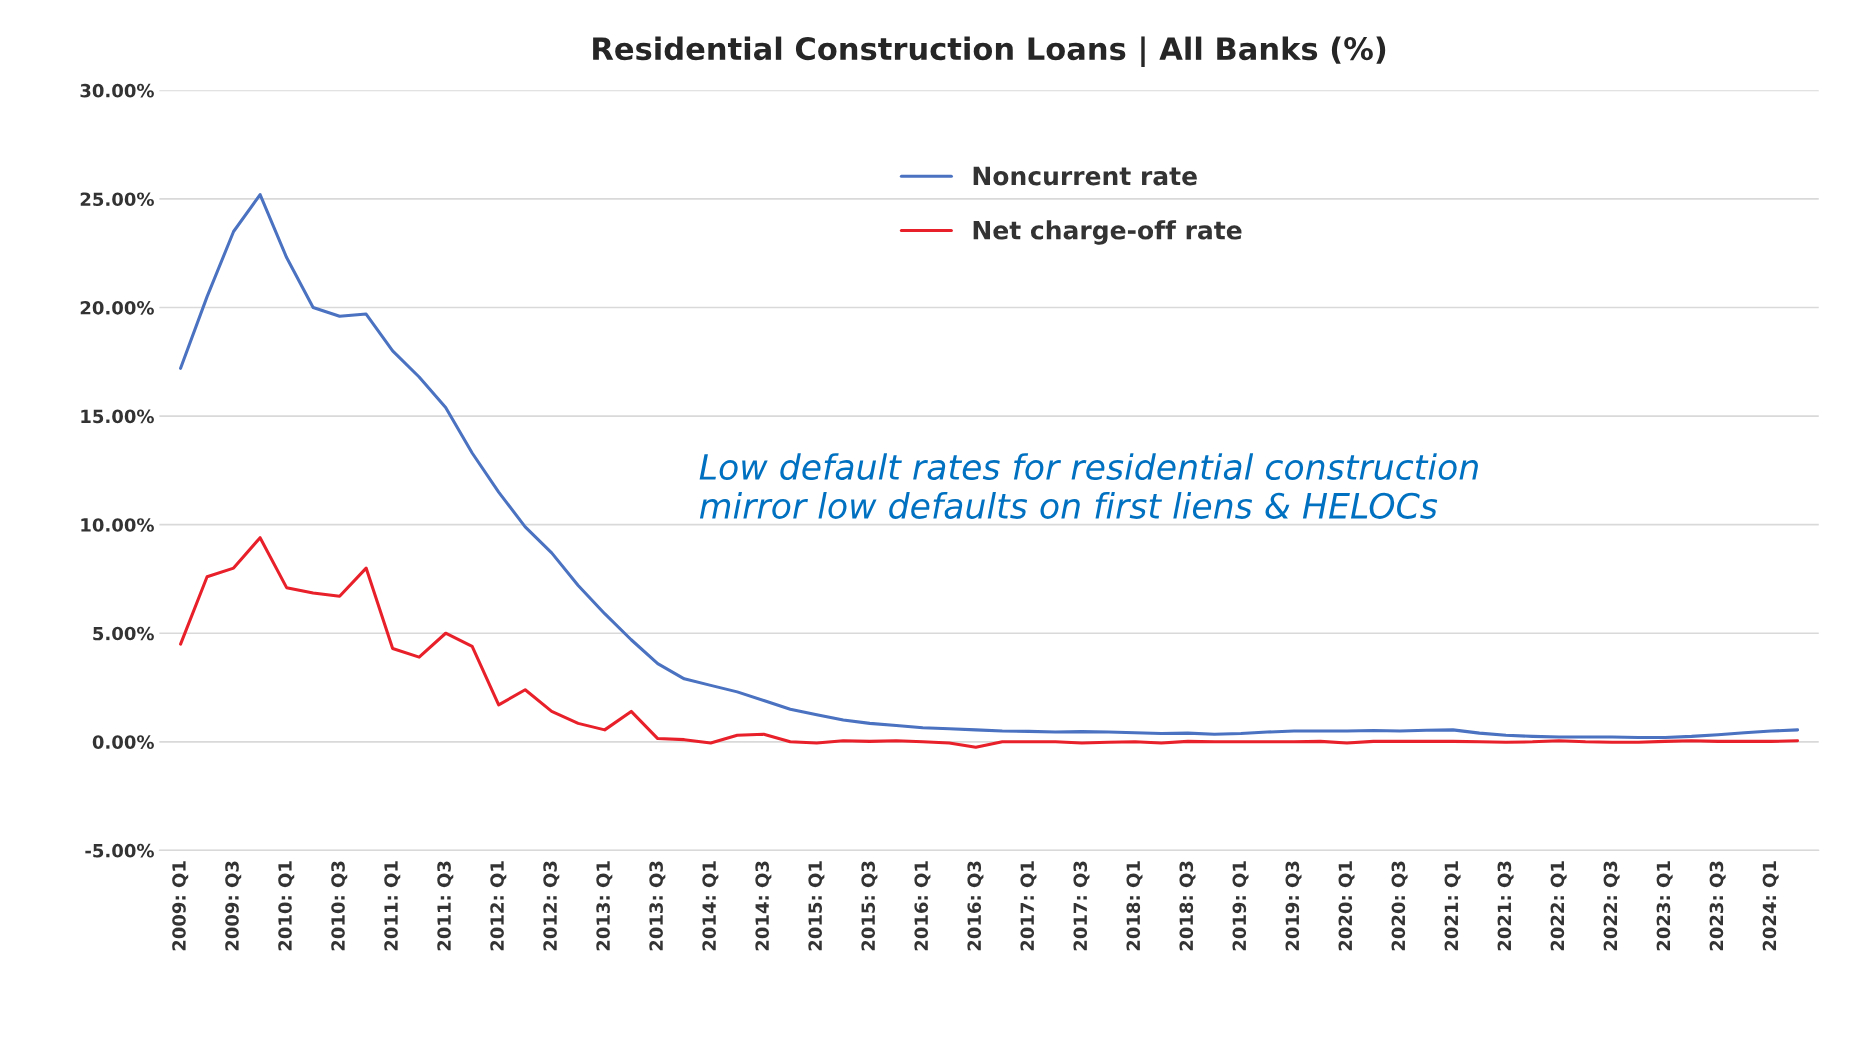 This screenshot has height=1063, width=1875. Describe the element at coordinates (117, 525) in the screenshot. I see `y-tick-label: 10.00%` at that location.